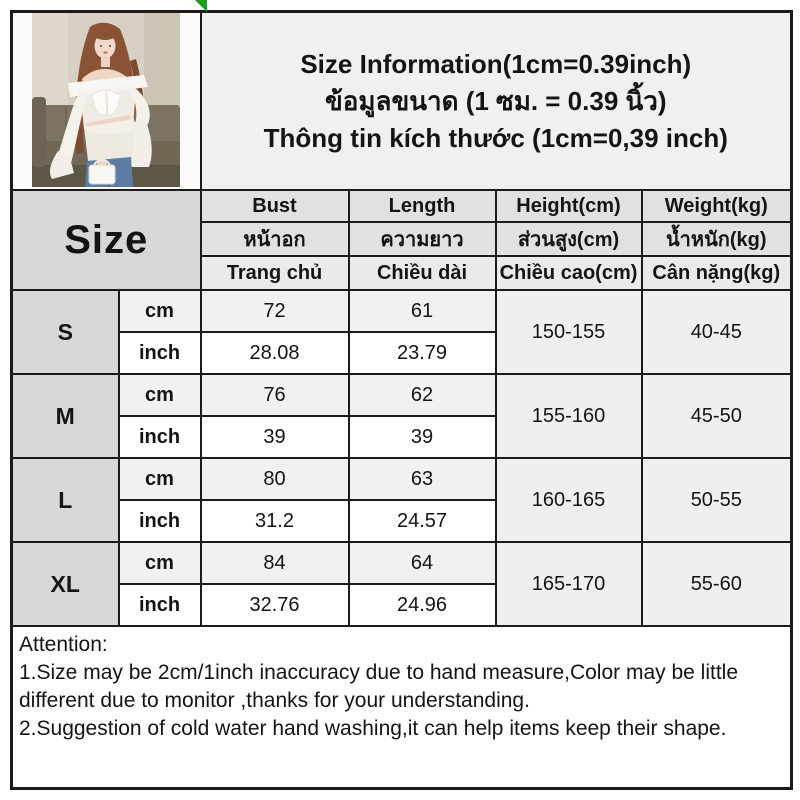 The image size is (800, 800). Describe the element at coordinates (716, 416) in the screenshot. I see `m-weight-range: 45-50` at that location.